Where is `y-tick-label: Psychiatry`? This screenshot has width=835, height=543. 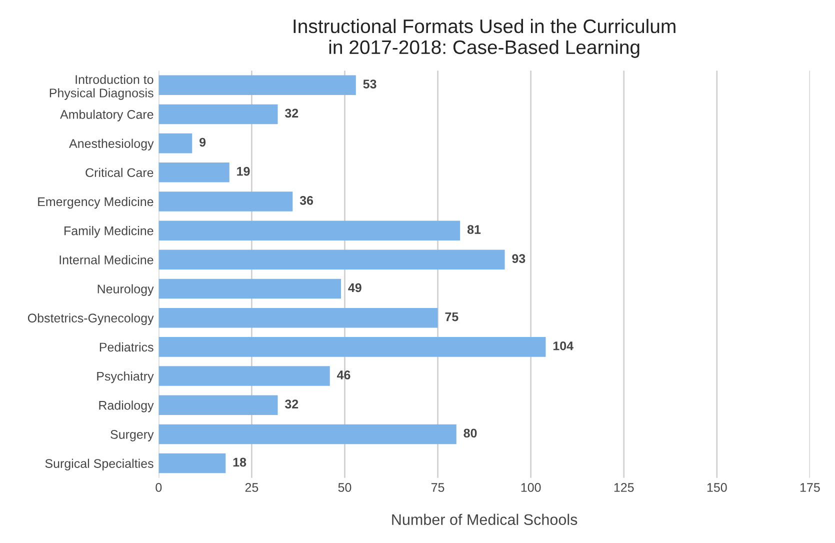
y-tick-label: Psychiatry is located at coordinates (125, 378).